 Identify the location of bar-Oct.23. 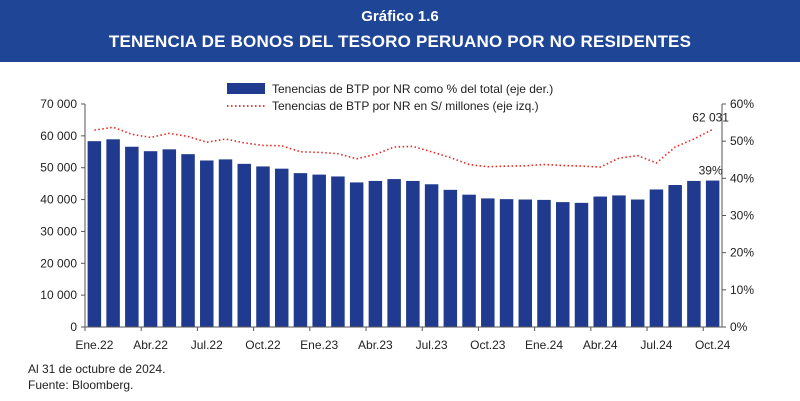
(488, 262).